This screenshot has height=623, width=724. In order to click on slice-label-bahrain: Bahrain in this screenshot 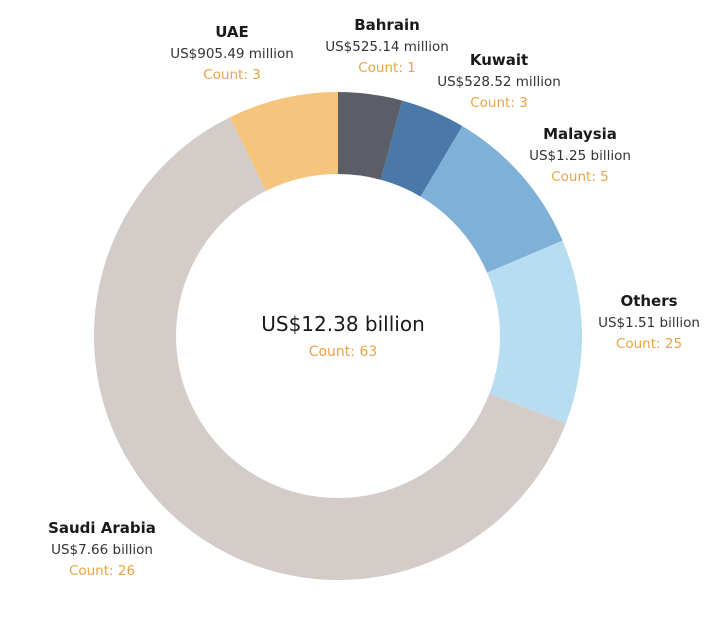, I will do `click(387, 25)`.